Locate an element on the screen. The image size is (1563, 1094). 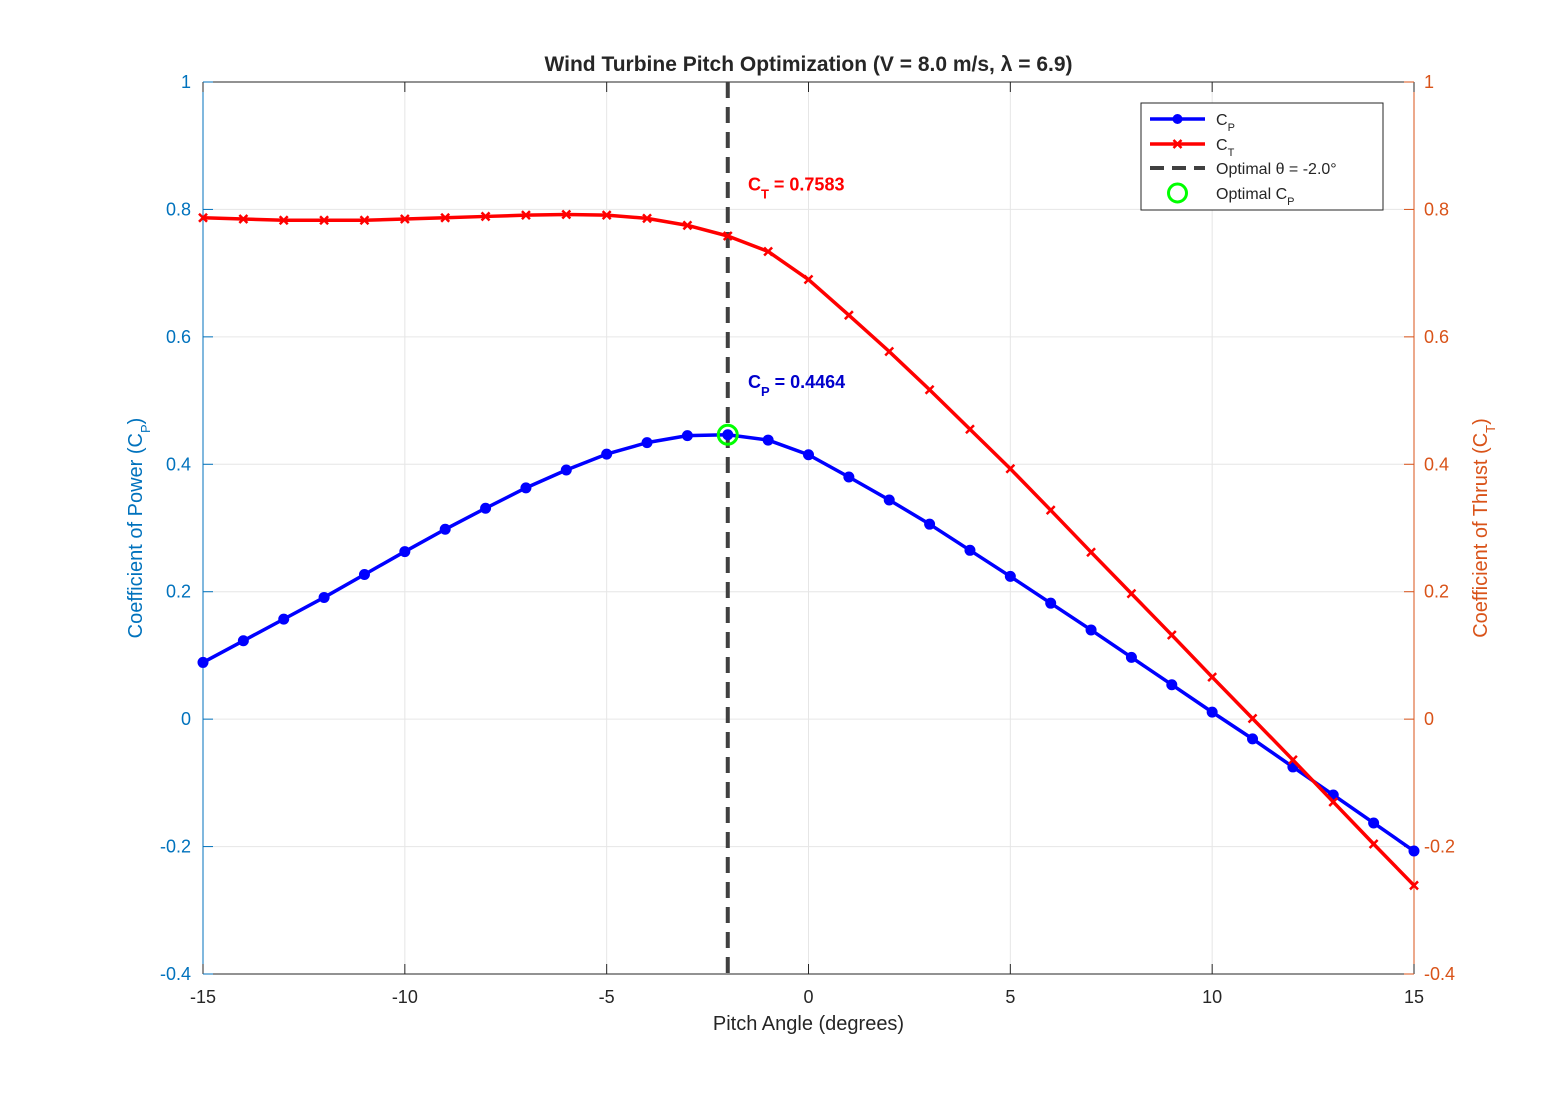
y-tick-label-left: 0.4 is located at coordinates (178, 464).